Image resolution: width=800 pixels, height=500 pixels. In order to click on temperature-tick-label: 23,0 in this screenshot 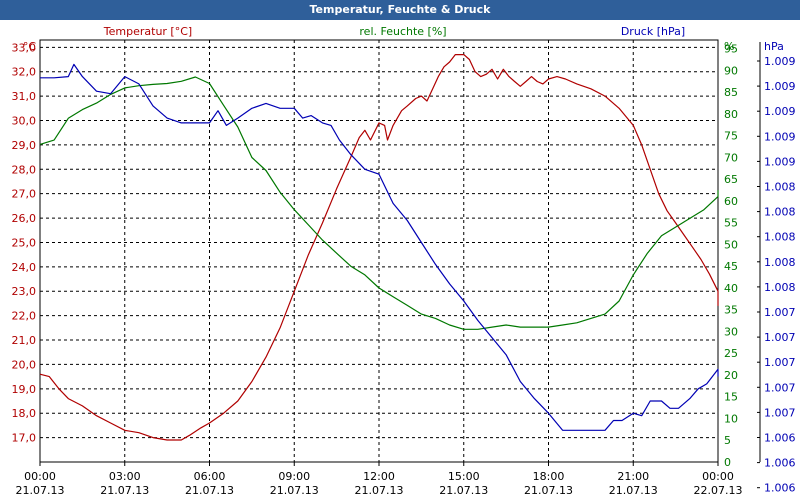, I will do `click(24, 291)`.